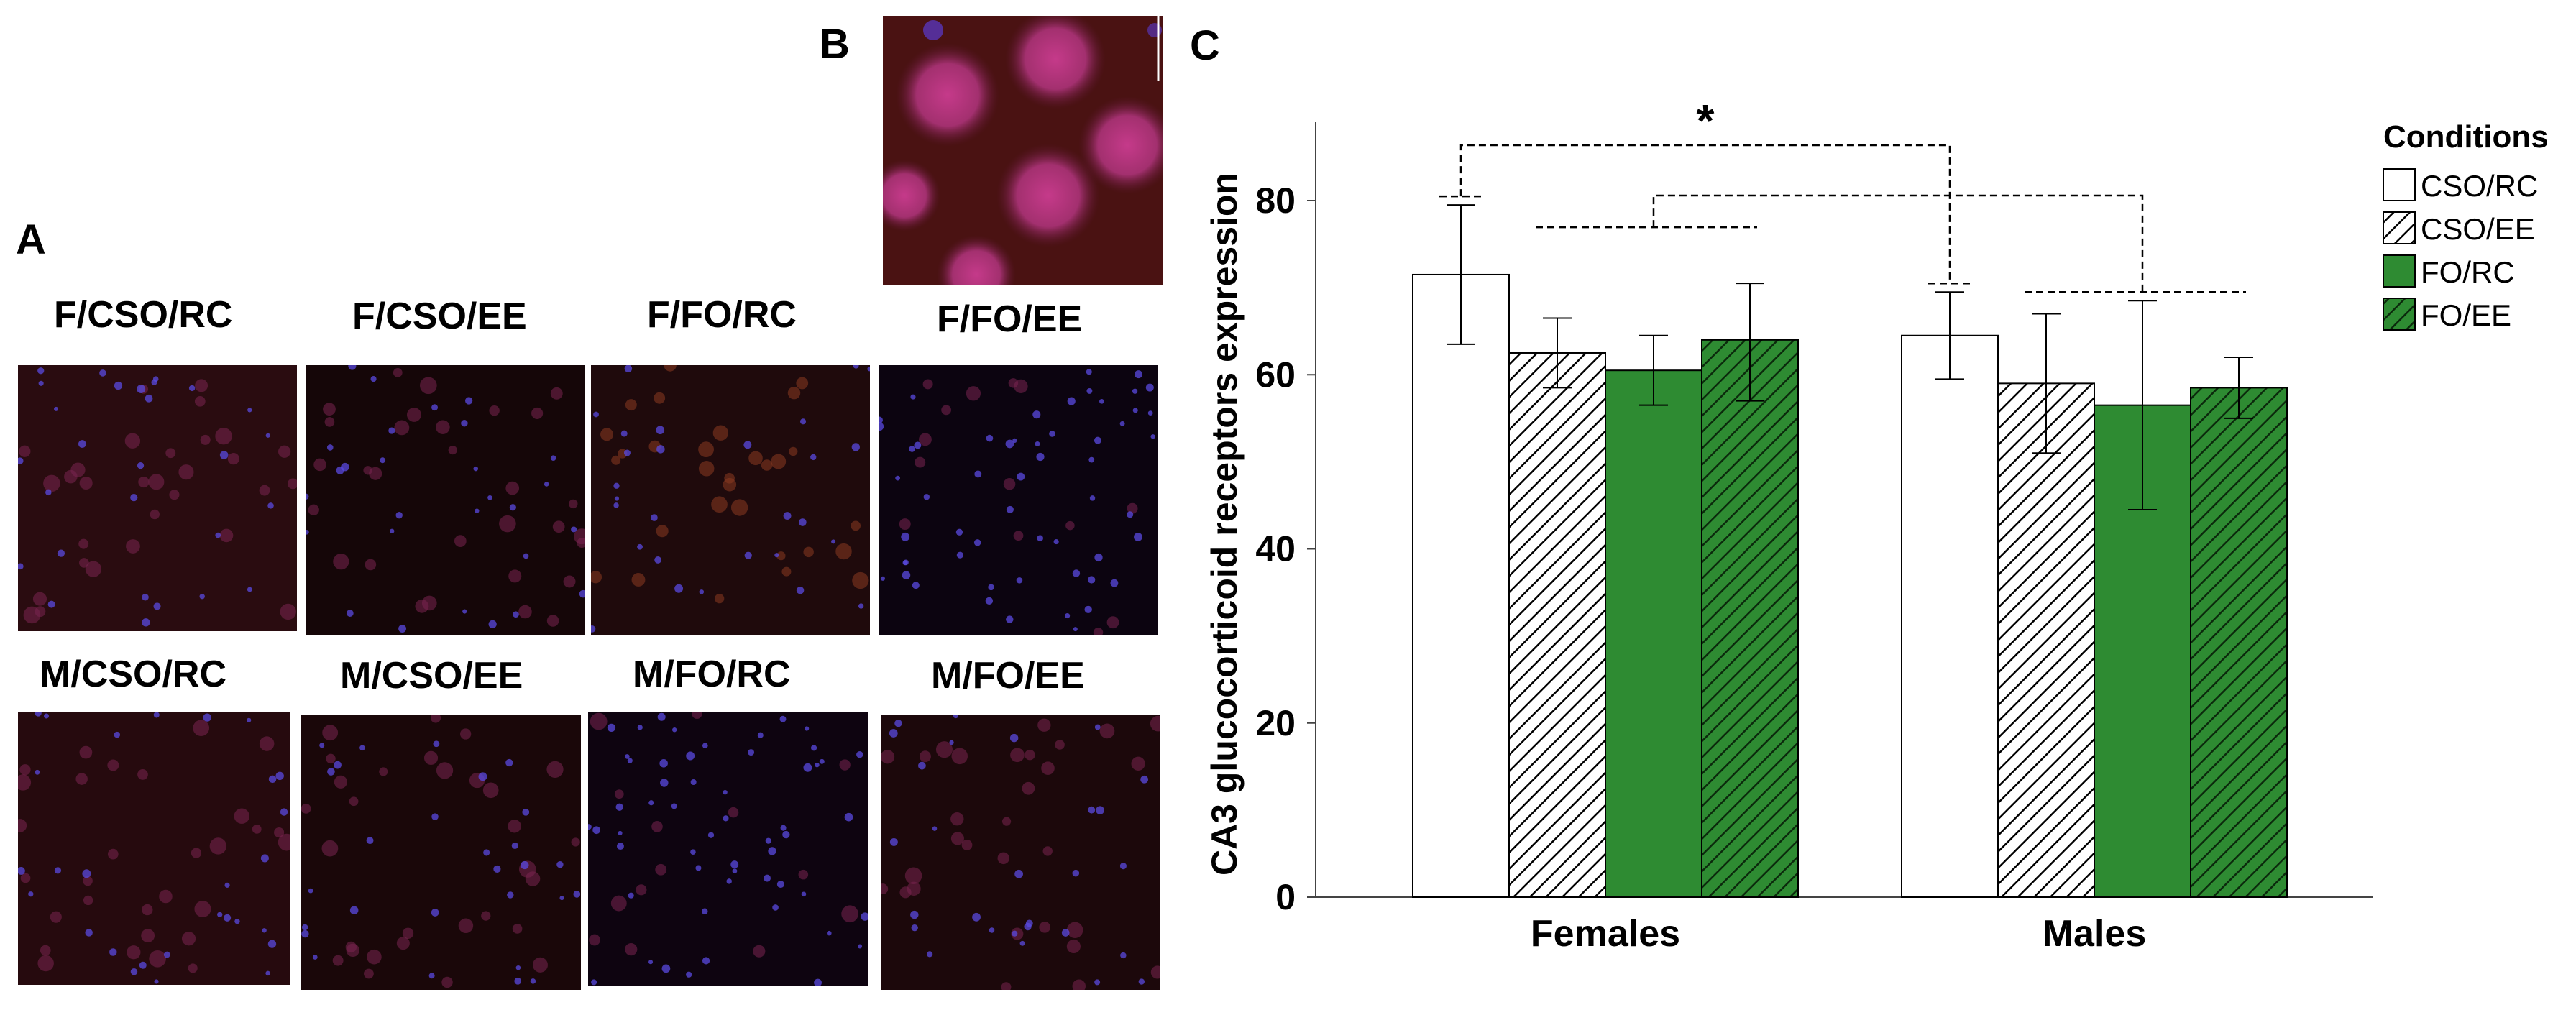 This screenshot has width=2576, height=1010. I want to click on panel-letter-a: A, so click(31, 239).